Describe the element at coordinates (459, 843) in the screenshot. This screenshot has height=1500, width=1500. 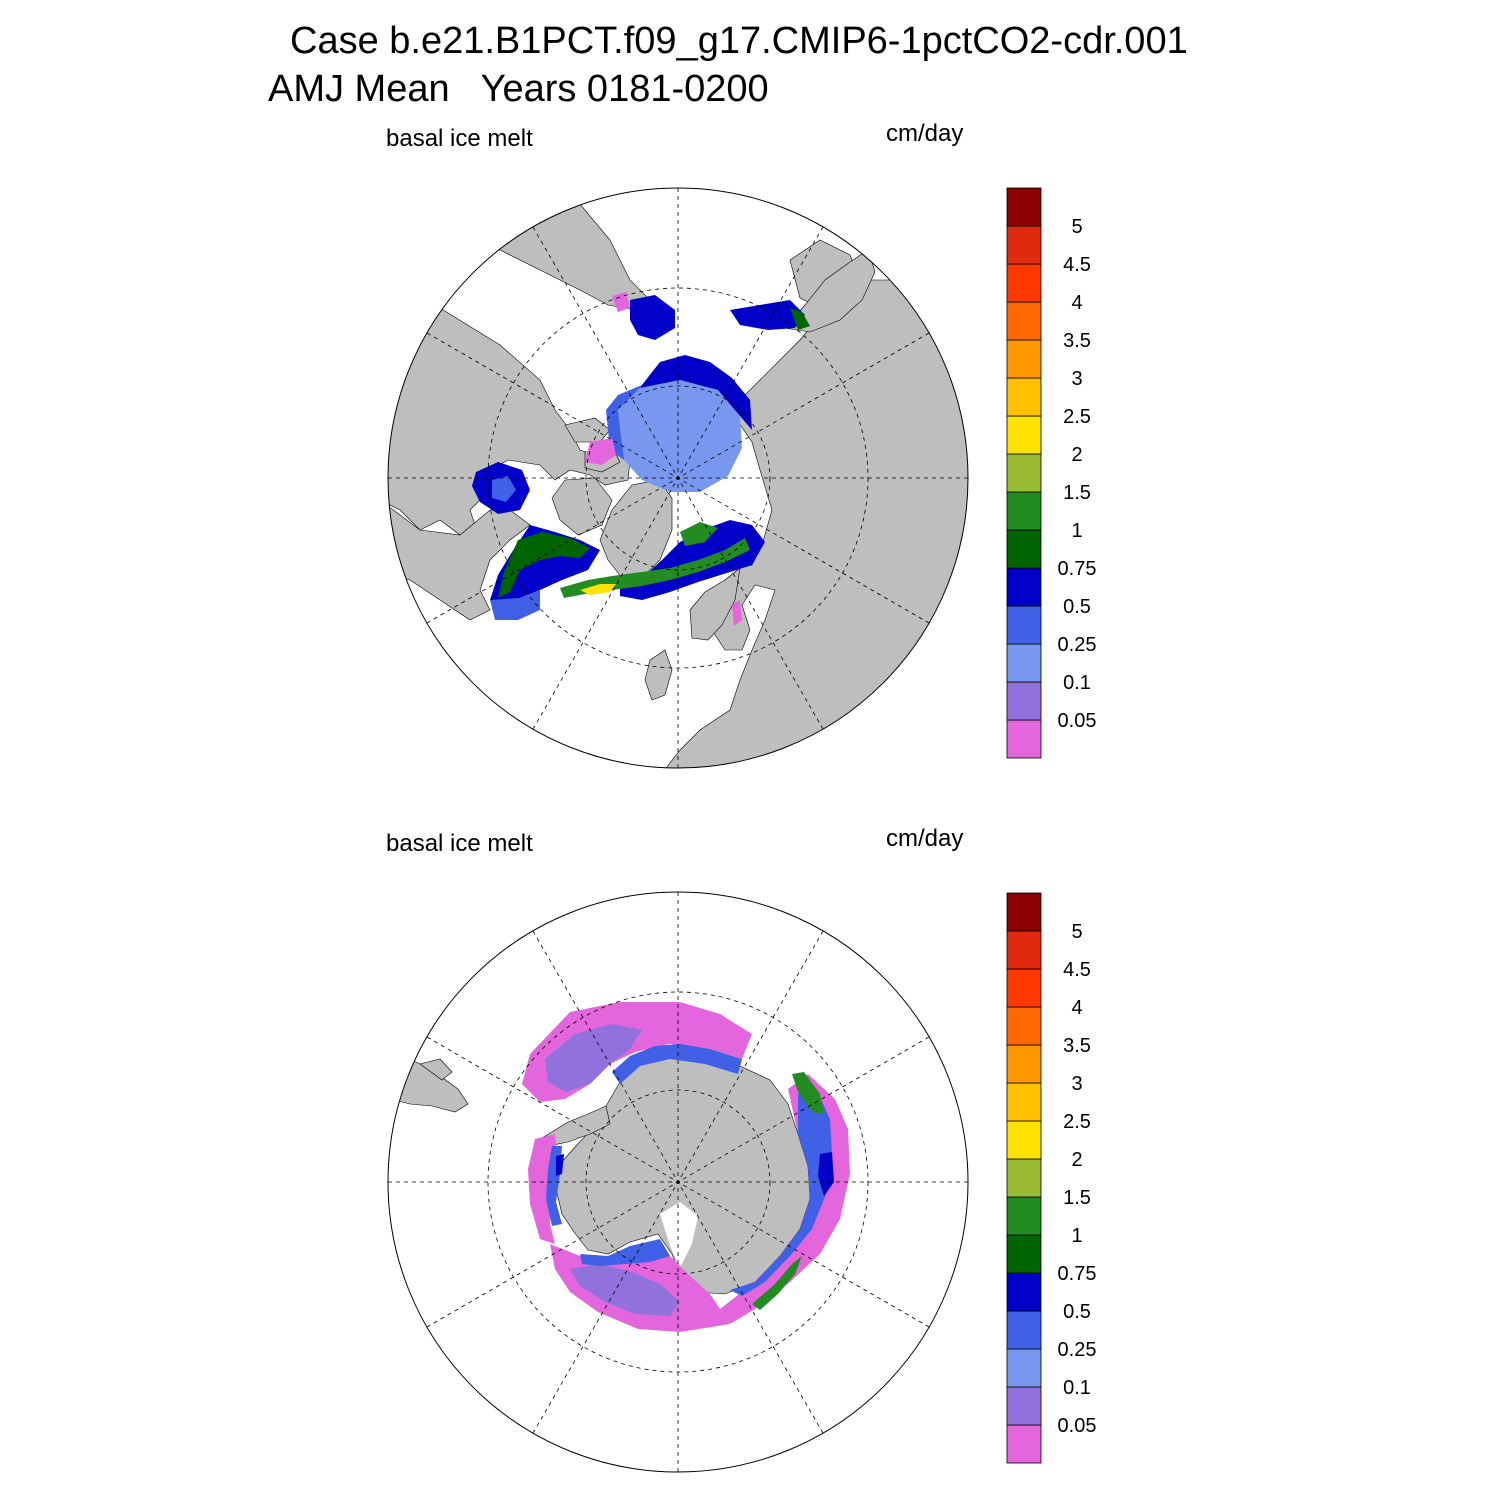
I see `sh-variable-label: basal ice melt` at that location.